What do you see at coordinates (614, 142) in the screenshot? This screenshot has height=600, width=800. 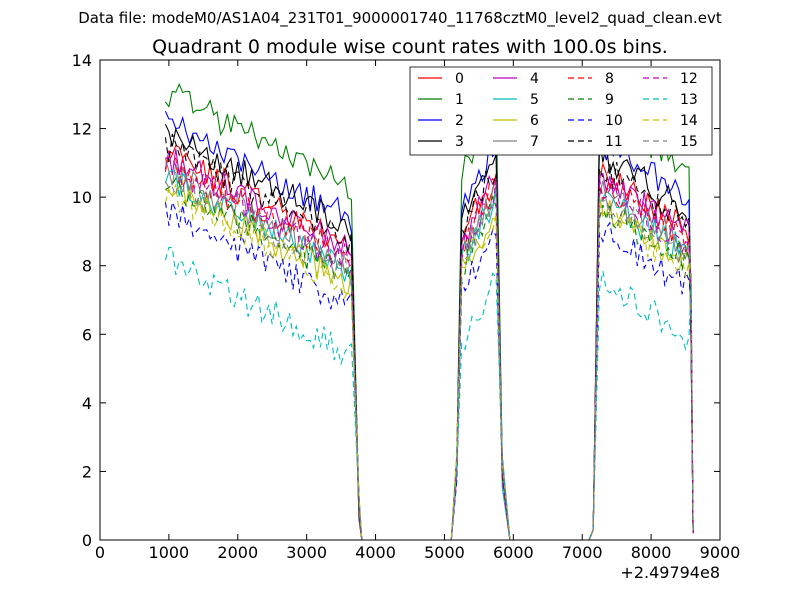 I see `legend-label-11: 11` at bounding box center [614, 142].